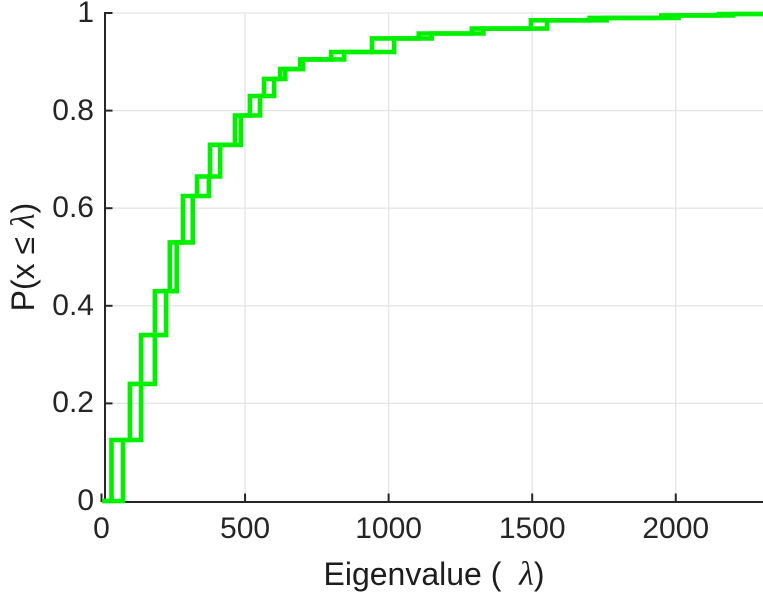 The height and width of the screenshot is (600, 763). Describe the element at coordinates (532, 528) in the screenshot. I see `x-tick-label: 1500` at that location.